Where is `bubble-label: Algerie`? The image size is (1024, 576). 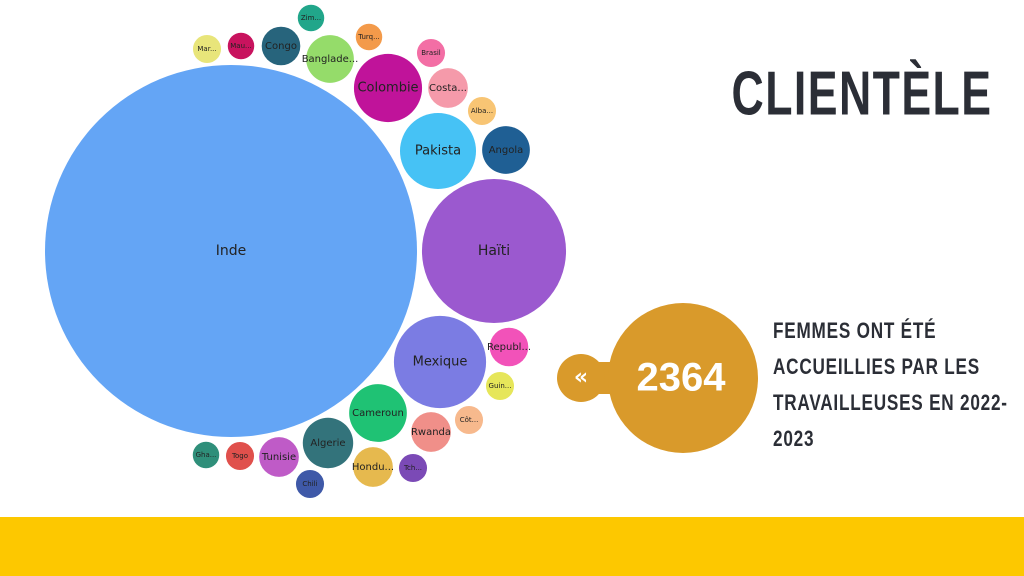
bubble-label: Algerie is located at coordinates (327, 443).